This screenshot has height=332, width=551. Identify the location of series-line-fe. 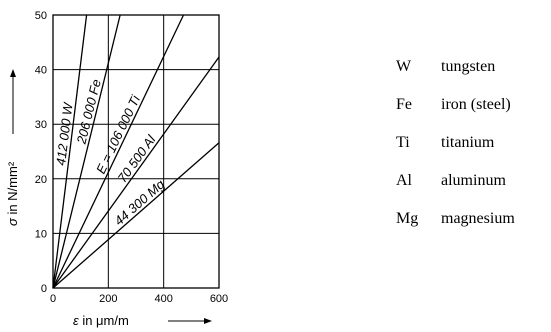
(86, 151).